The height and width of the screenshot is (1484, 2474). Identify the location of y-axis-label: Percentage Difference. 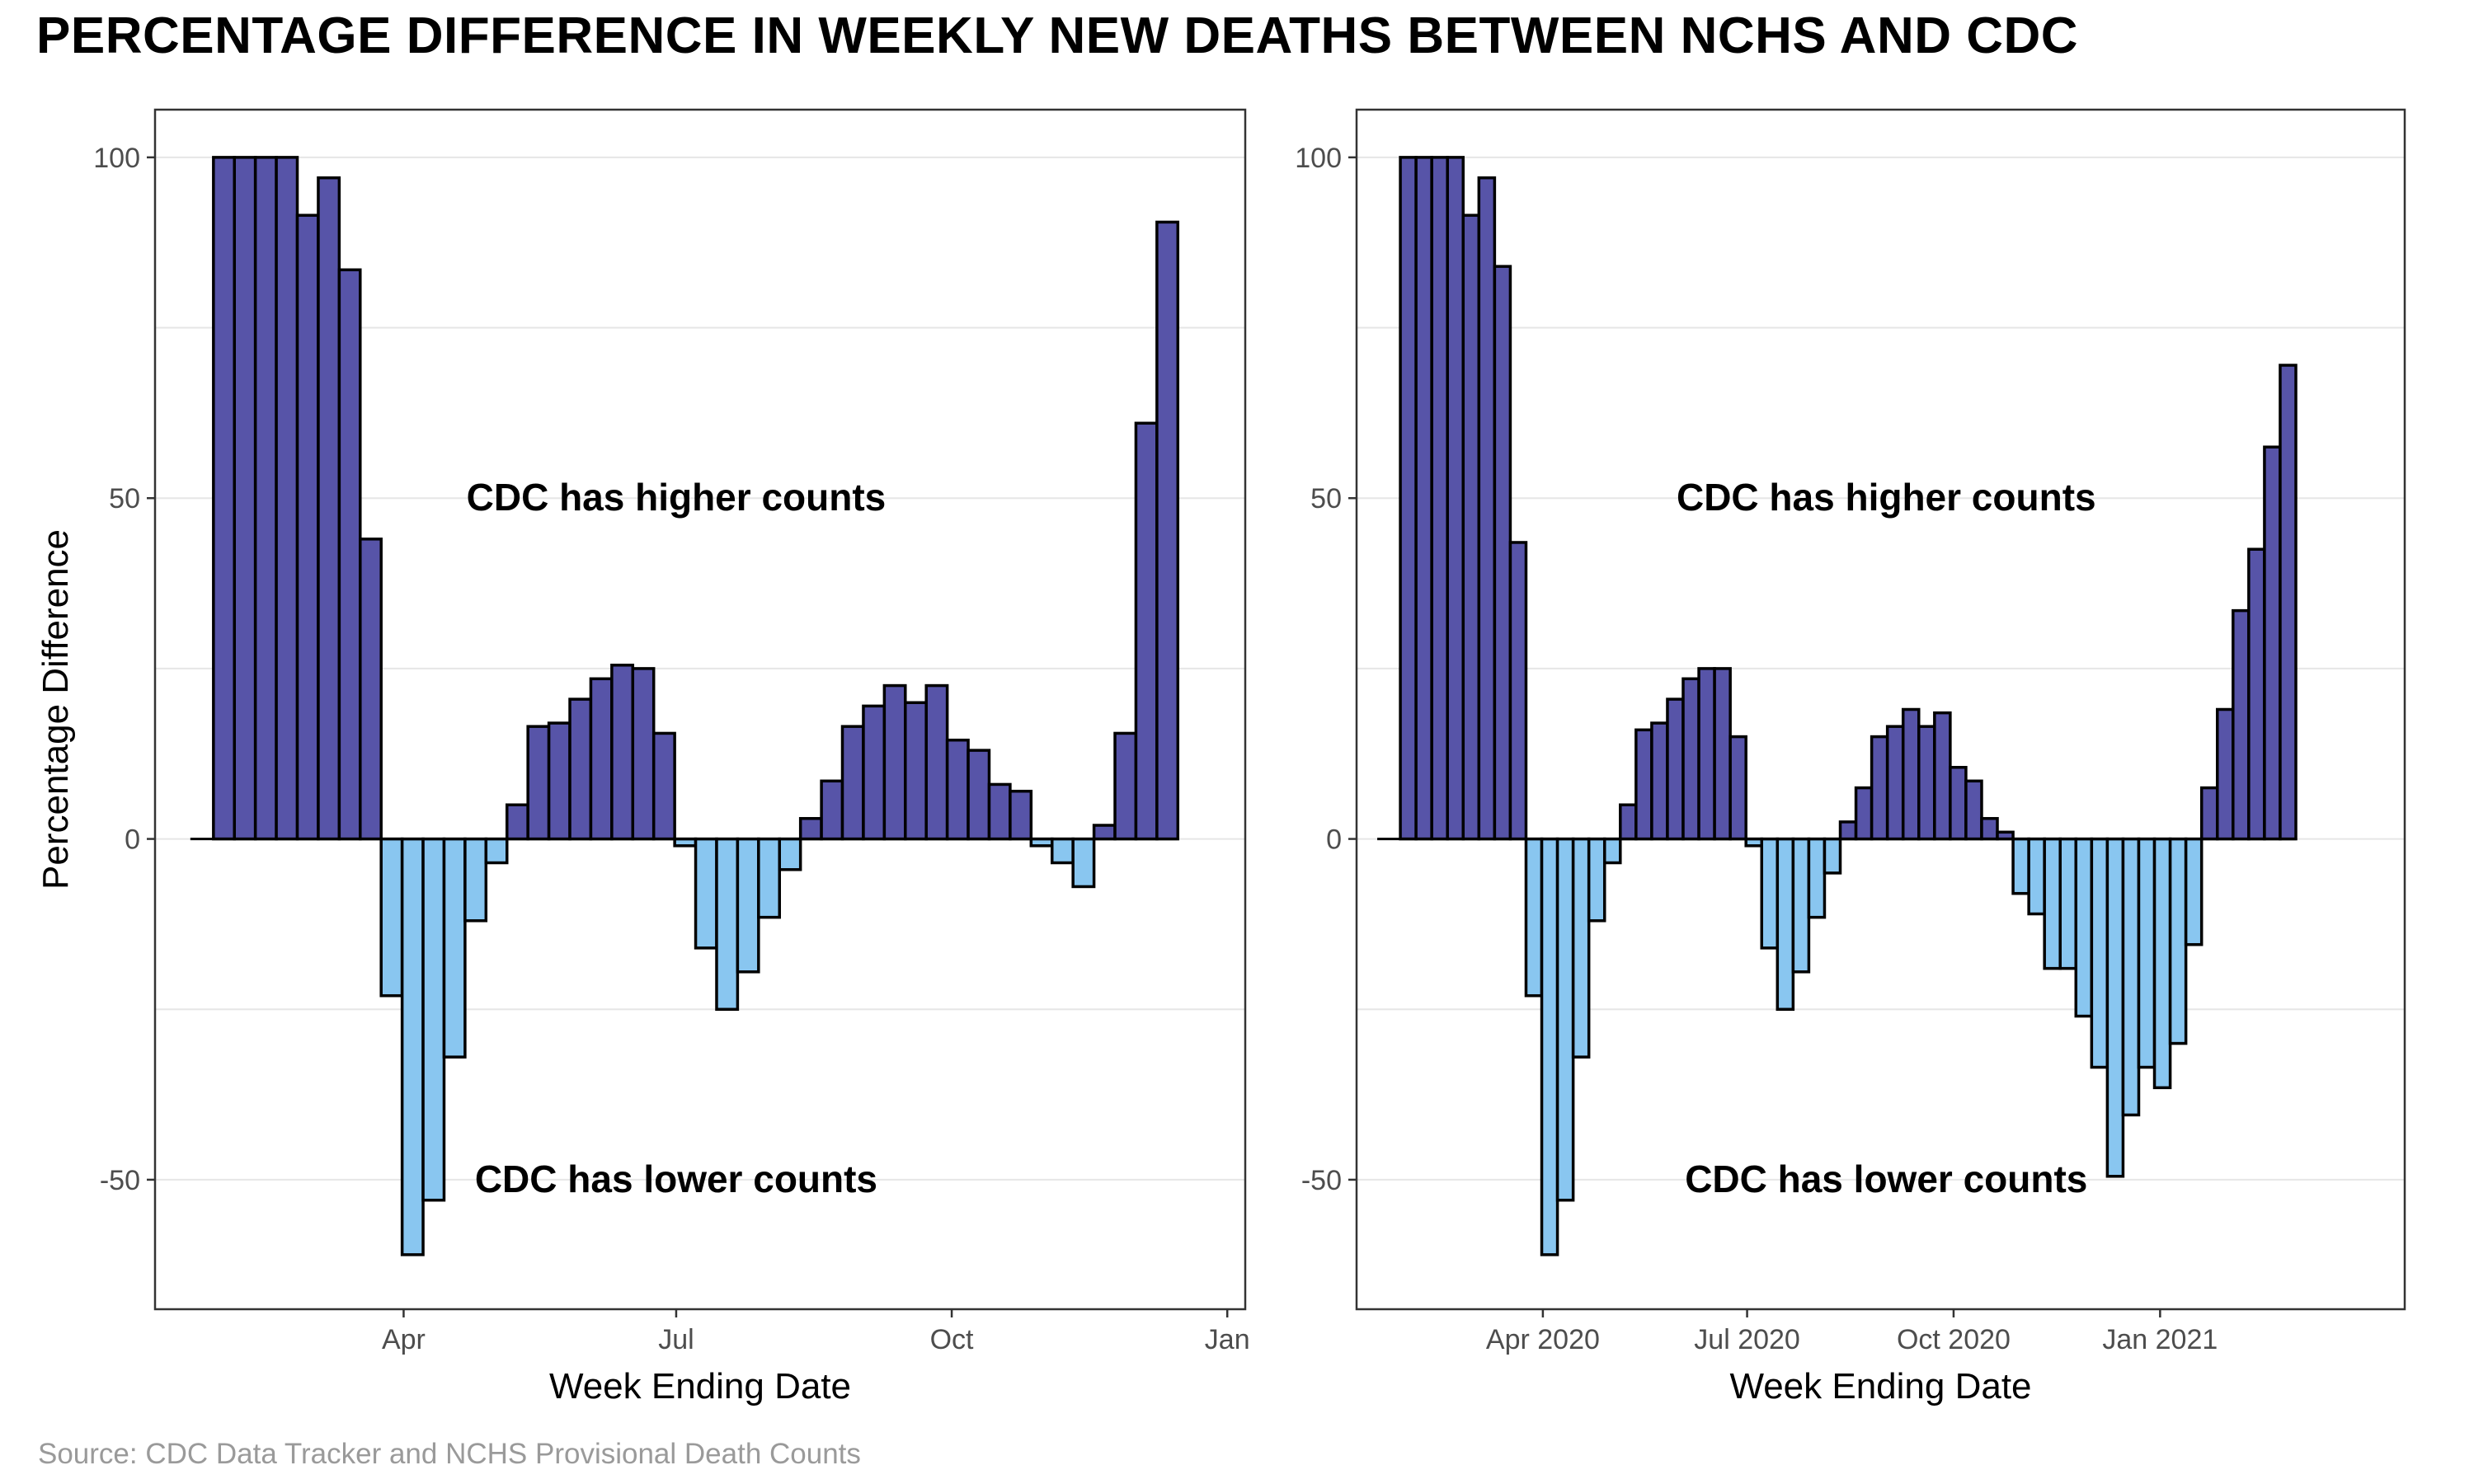
(55, 709).